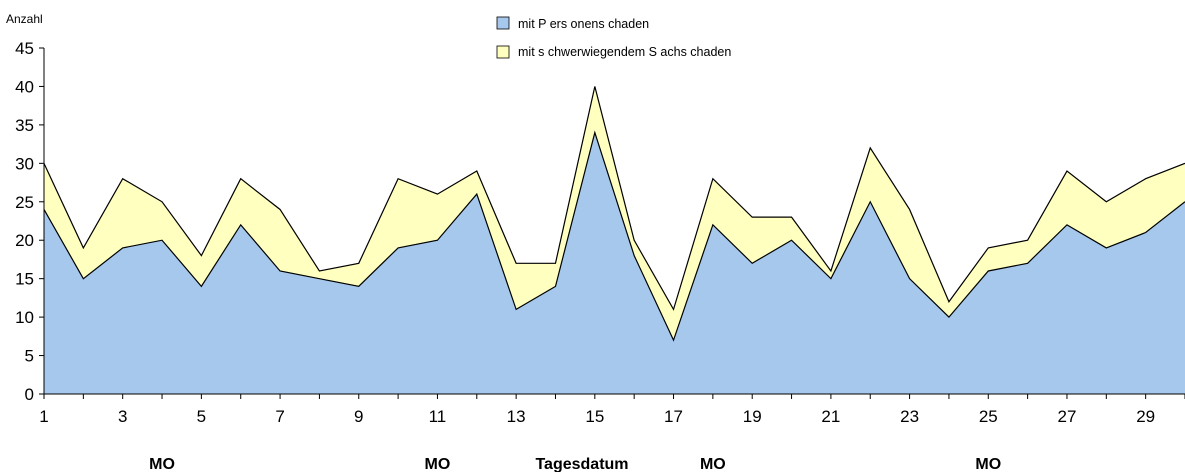 This screenshot has height=472, width=1185. I want to click on y-tick-label: 30, so click(24, 163).